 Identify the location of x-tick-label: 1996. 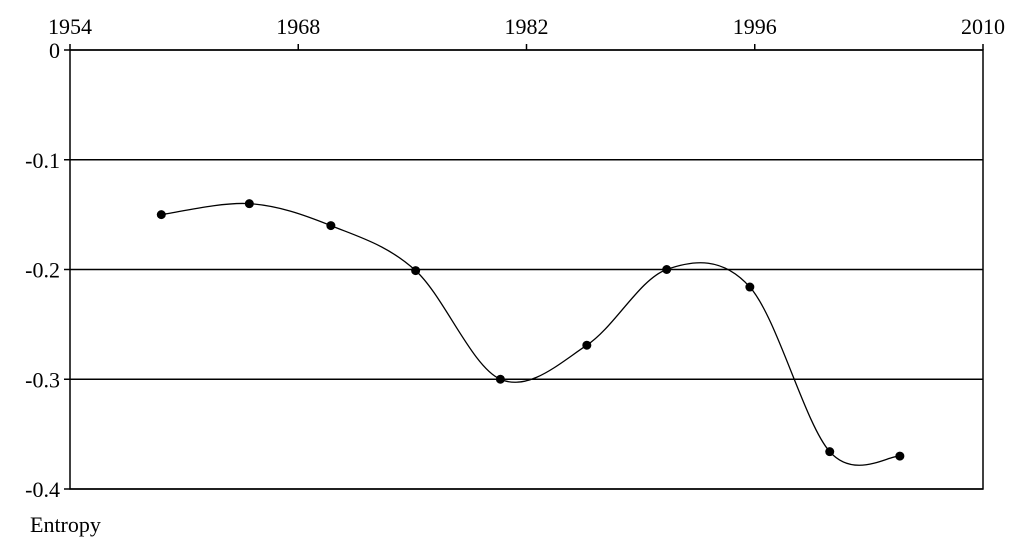
(755, 26).